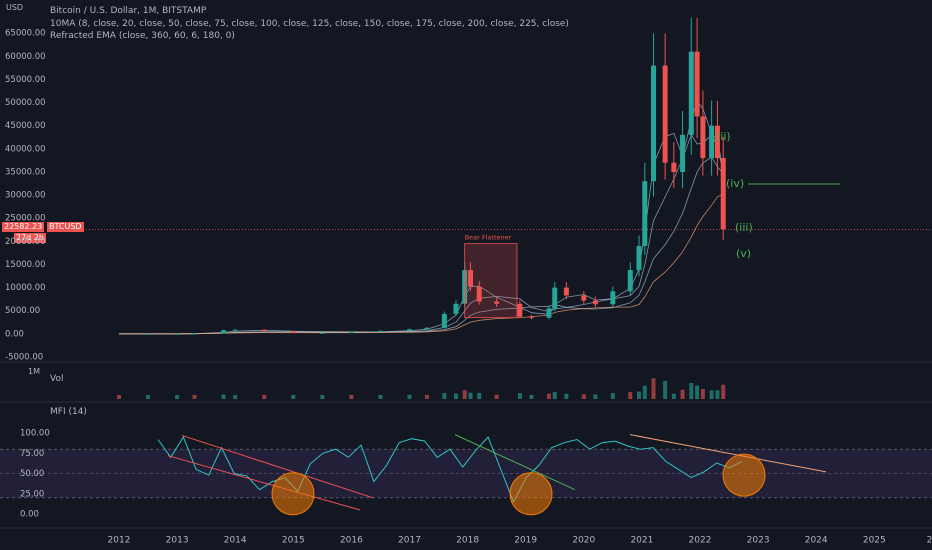  Describe the element at coordinates (23, 227) in the screenshot. I see `last-price-badge: 22582.23` at that location.